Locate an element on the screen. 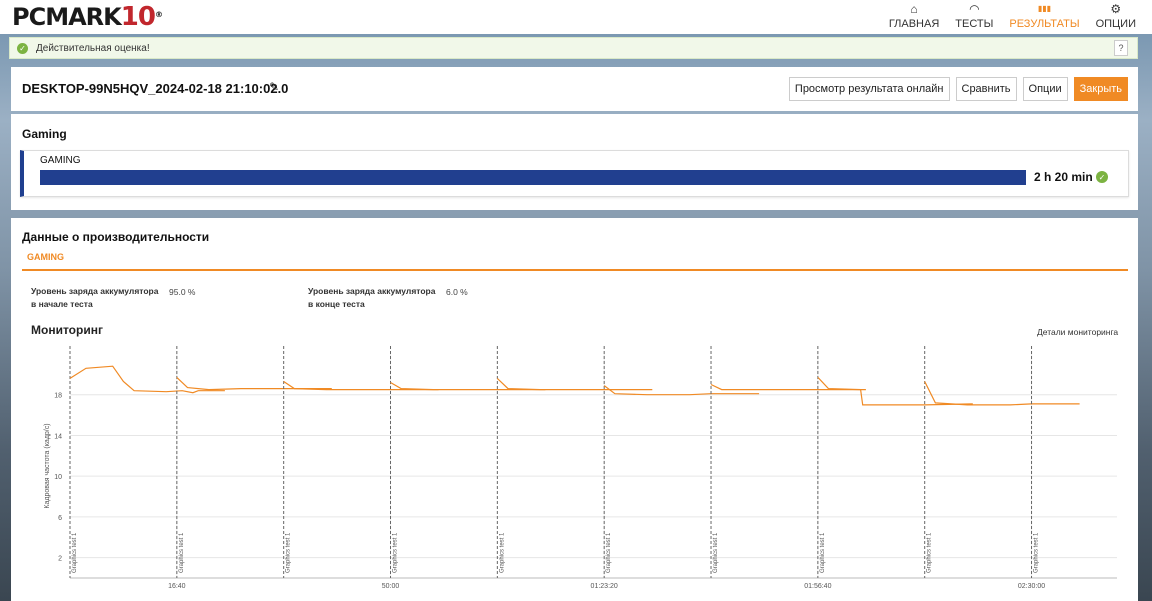 This screenshot has width=1152, height=601. monitoring-details-link: Детали мониторинга is located at coordinates (1078, 332).